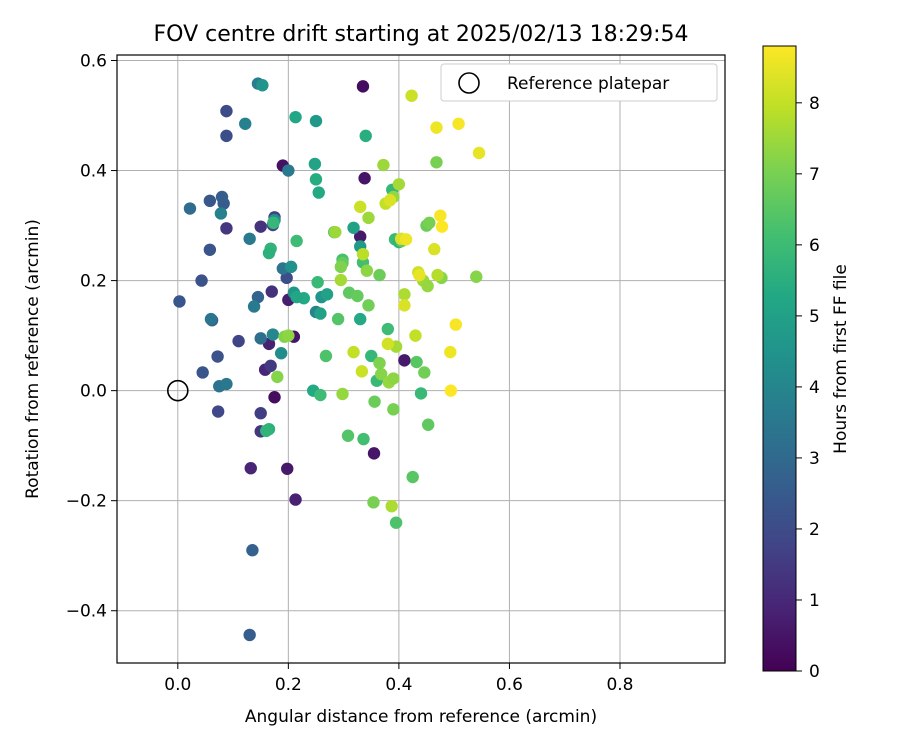  Describe the element at coordinates (93, 62) in the screenshot. I see `y-tick-label: 0.6` at that location.